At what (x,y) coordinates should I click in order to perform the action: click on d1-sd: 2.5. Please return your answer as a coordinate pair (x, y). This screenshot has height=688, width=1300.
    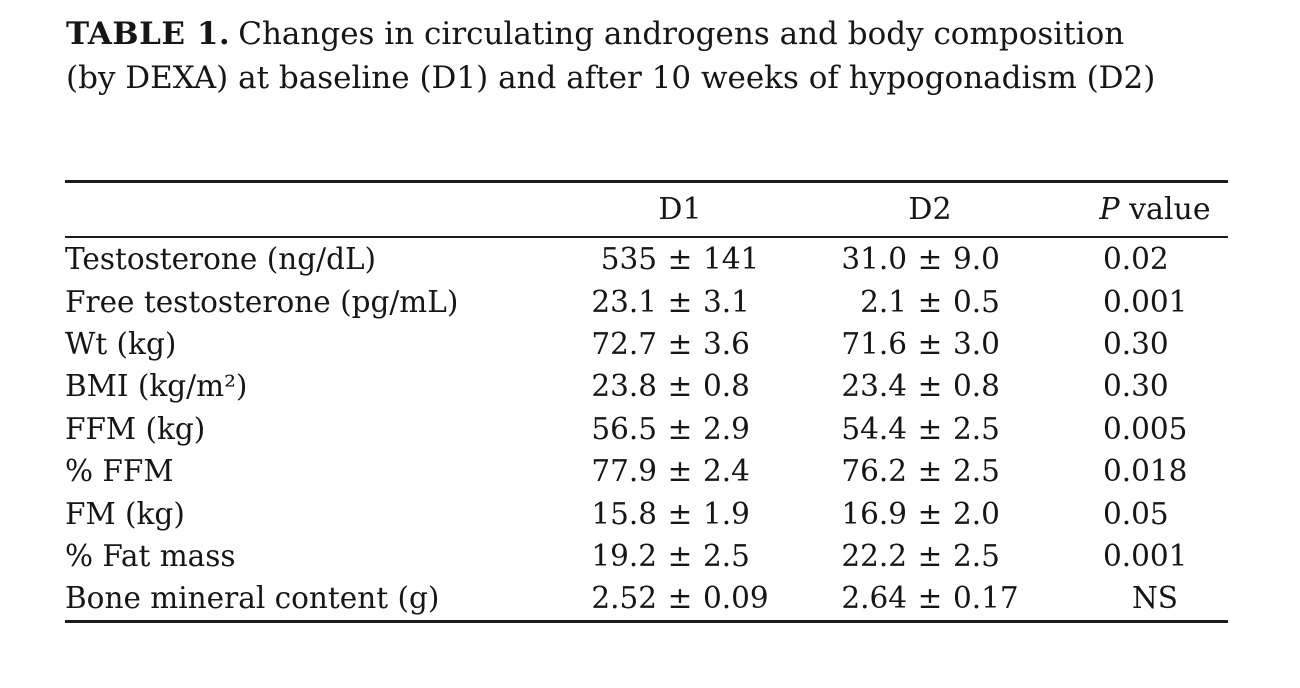
    Looking at the image, I should click on (726, 555).